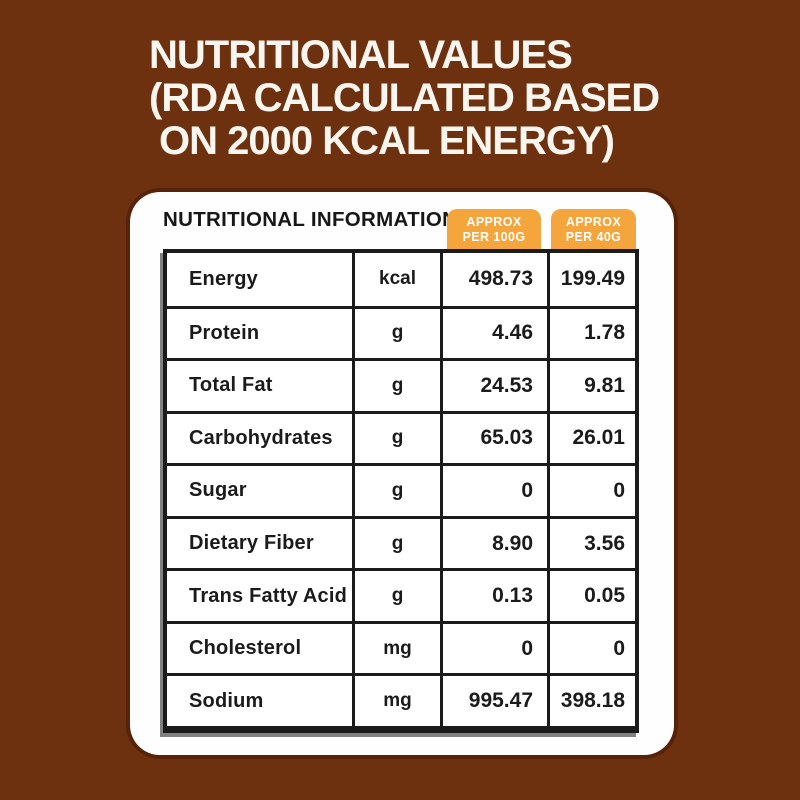 The height and width of the screenshot is (800, 800). Describe the element at coordinates (396, 279) in the screenshot. I see `unit-cell: kcal` at that location.